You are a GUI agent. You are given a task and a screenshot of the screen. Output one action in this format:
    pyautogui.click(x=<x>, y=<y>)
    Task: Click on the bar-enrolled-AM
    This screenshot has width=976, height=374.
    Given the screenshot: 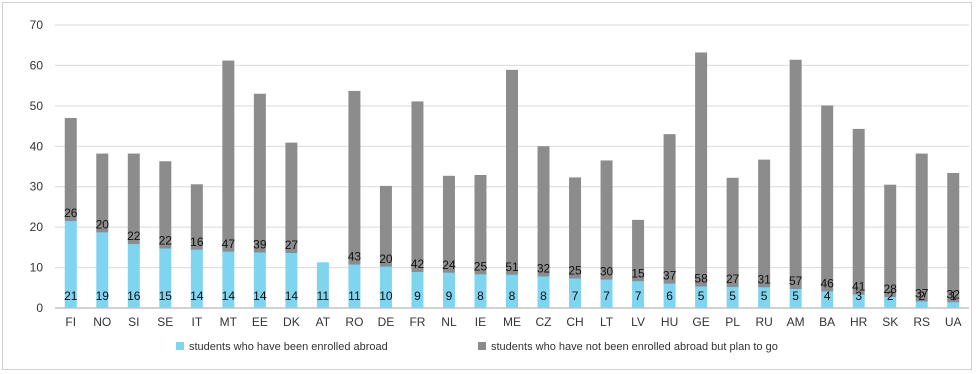 What is the action you would take?
    pyautogui.click(x=795, y=298)
    